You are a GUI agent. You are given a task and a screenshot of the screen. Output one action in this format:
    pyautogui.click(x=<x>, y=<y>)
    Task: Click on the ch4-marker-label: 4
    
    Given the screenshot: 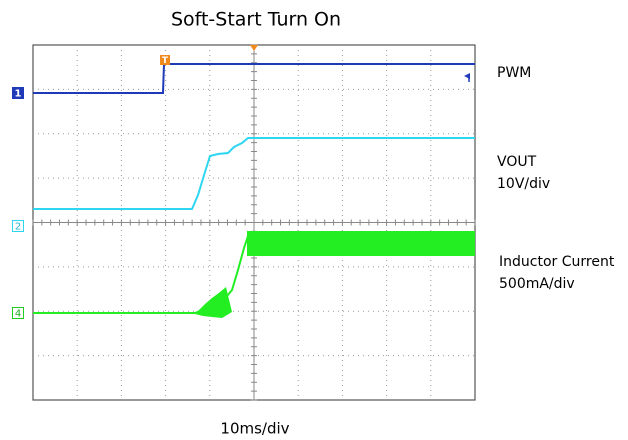 What is the action you would take?
    pyautogui.click(x=18, y=314)
    